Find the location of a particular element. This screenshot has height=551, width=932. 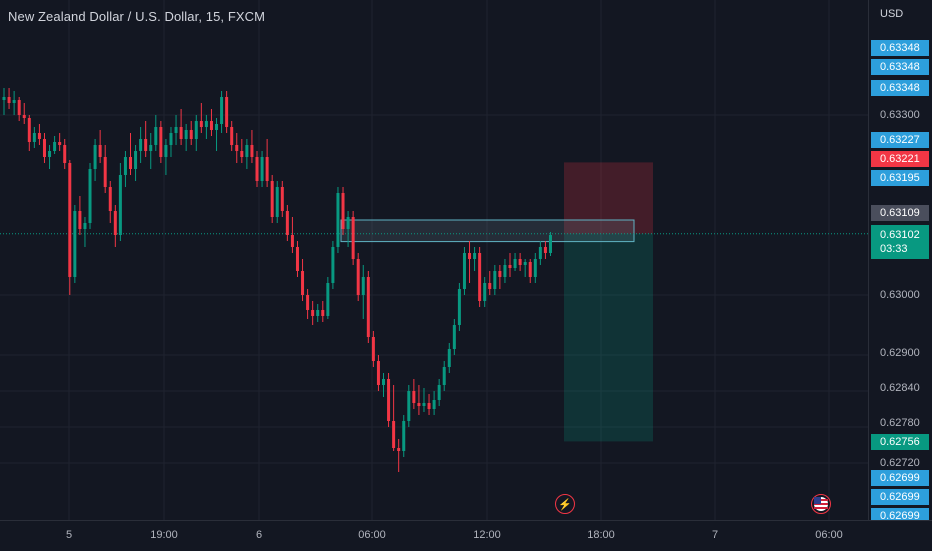

lightning-icon: ⚡ is located at coordinates (565, 504).